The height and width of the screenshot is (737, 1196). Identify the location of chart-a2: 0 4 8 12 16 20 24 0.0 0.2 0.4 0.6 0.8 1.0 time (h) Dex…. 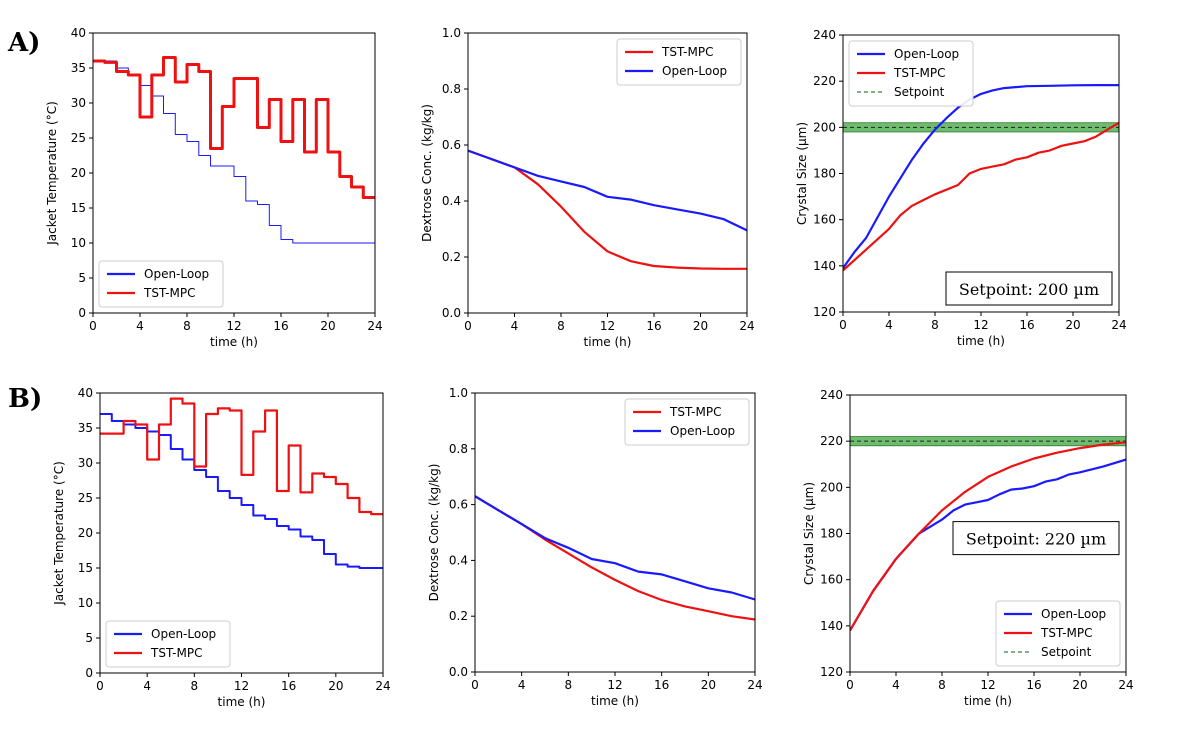
(587, 187).